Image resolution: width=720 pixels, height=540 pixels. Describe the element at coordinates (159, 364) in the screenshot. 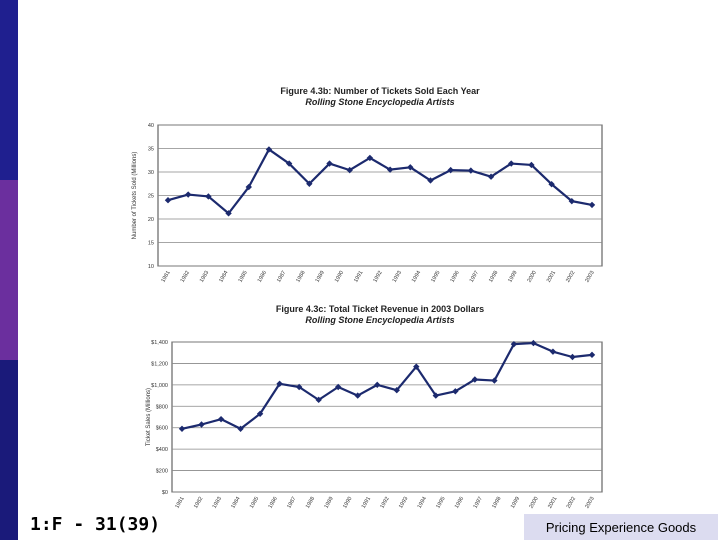

I see `chart2-y-tick-label: $1,200` at that location.